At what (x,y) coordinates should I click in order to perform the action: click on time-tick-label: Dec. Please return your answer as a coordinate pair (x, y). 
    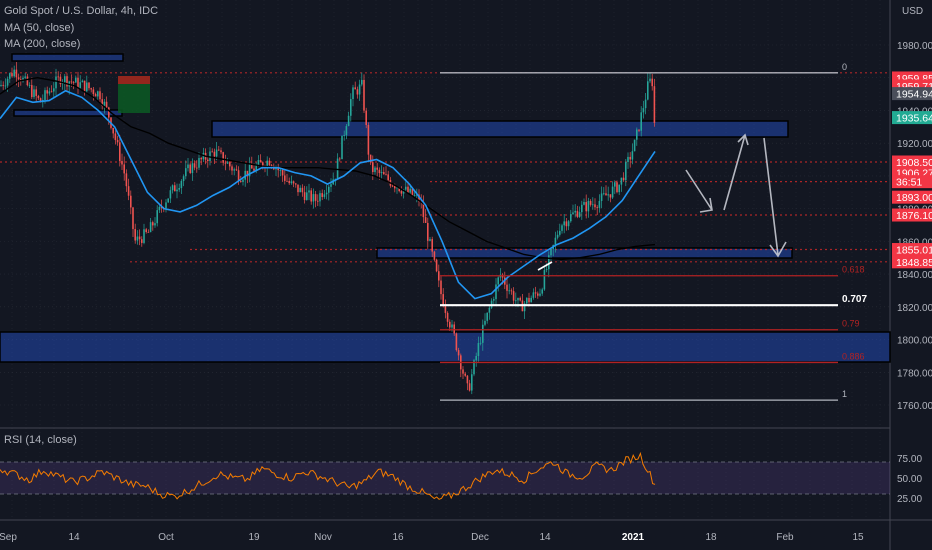
    Looking at the image, I should click on (480, 537).